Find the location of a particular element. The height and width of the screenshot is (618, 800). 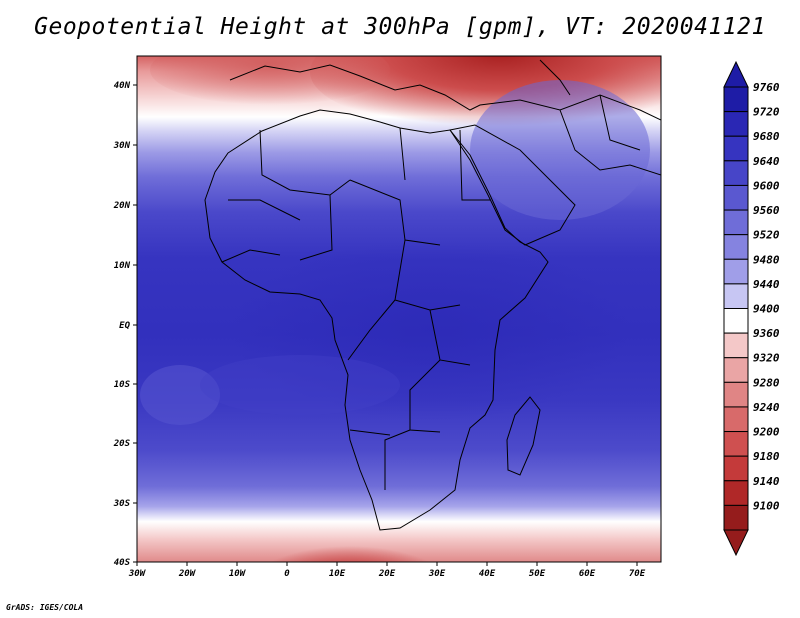

lon-label: 20W is located at coordinates (187, 574).